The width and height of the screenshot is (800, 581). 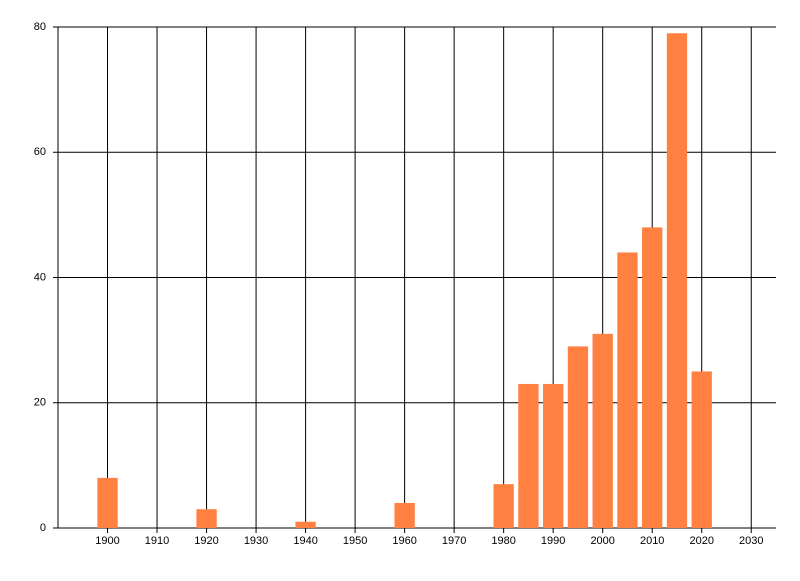 I want to click on x-tick-label: 1950, so click(x=355, y=541).